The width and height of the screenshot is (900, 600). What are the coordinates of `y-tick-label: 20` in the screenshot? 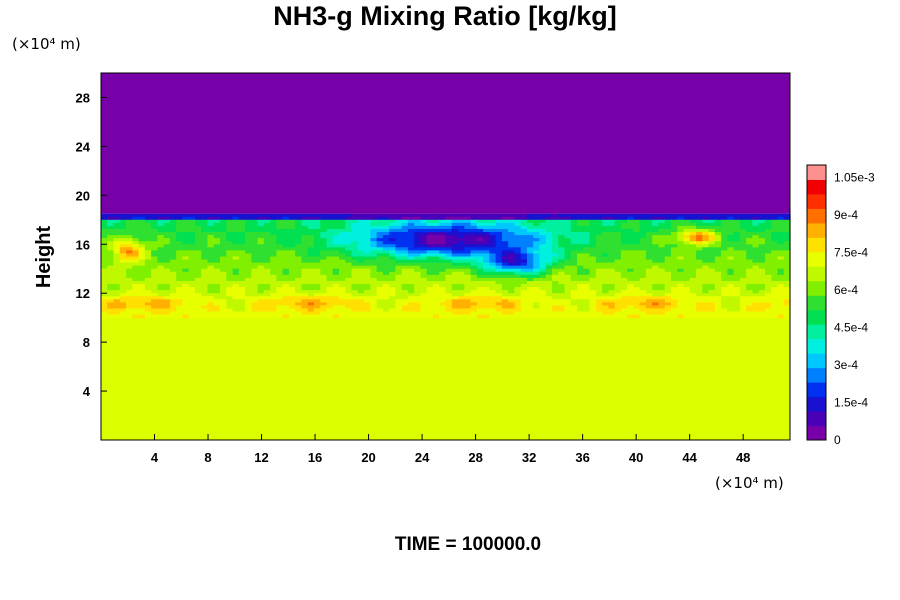 It's located at (83, 195).